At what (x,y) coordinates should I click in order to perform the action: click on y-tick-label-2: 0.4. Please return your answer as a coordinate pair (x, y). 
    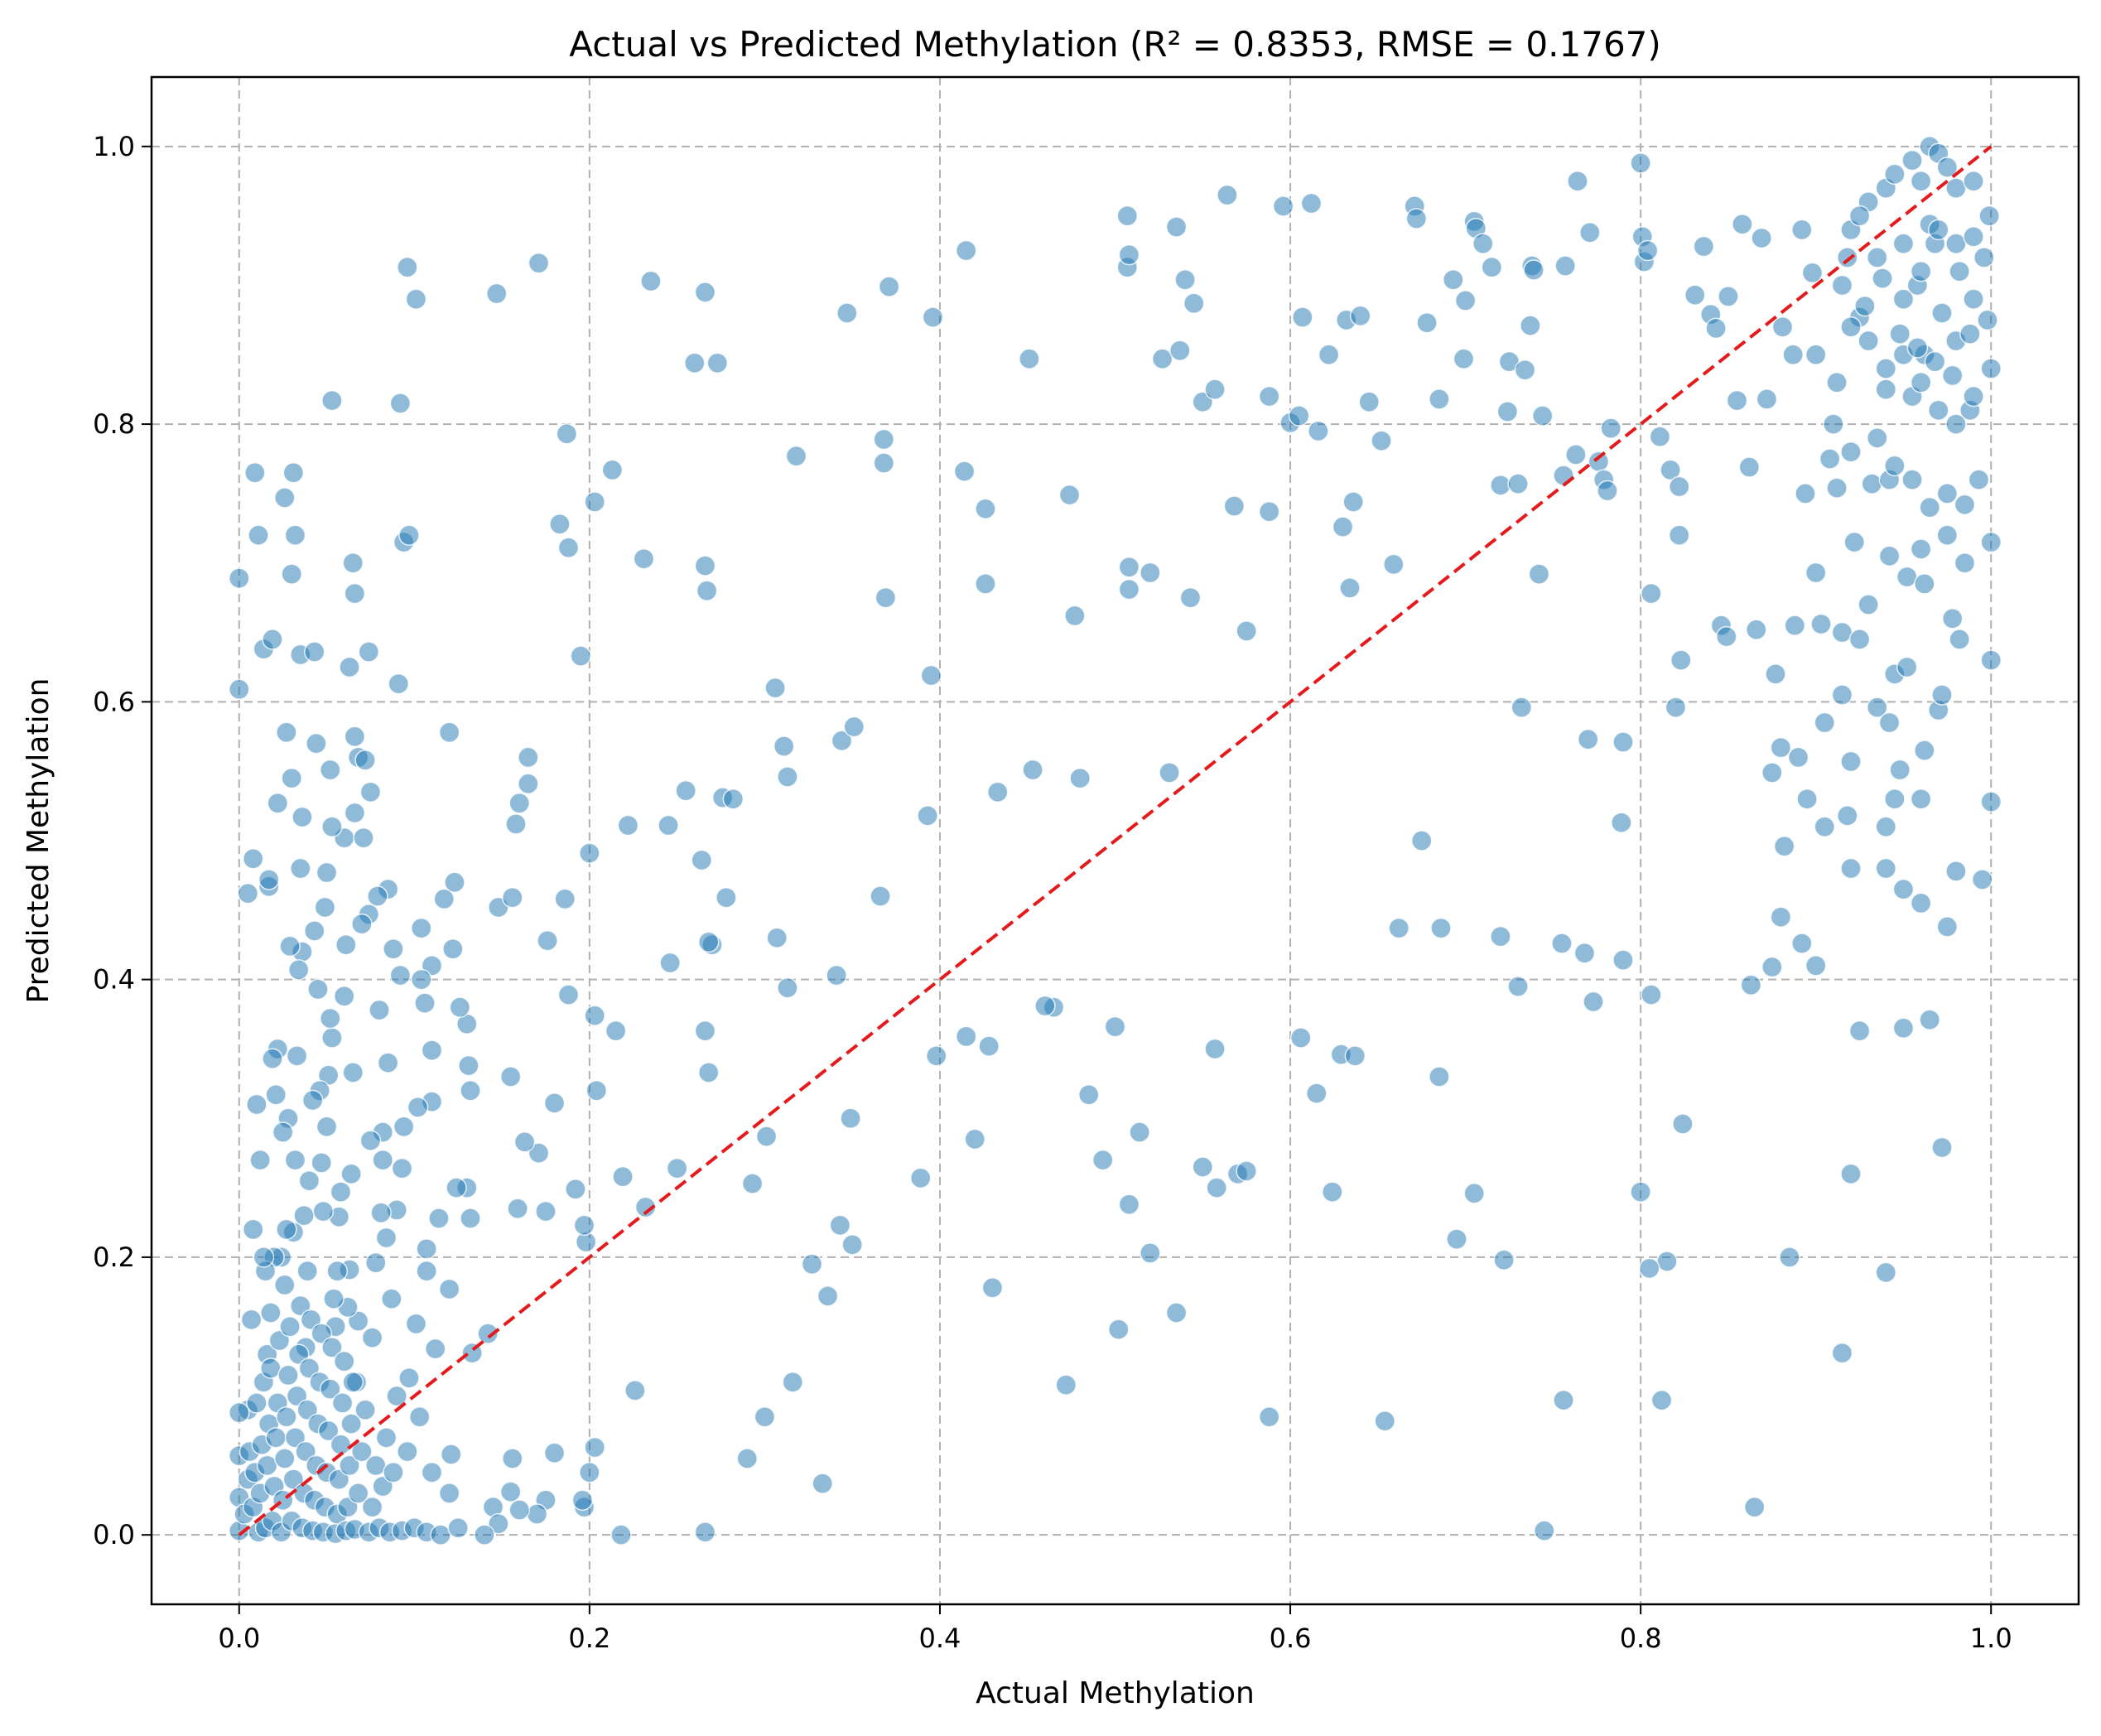
    Looking at the image, I should click on (114, 980).